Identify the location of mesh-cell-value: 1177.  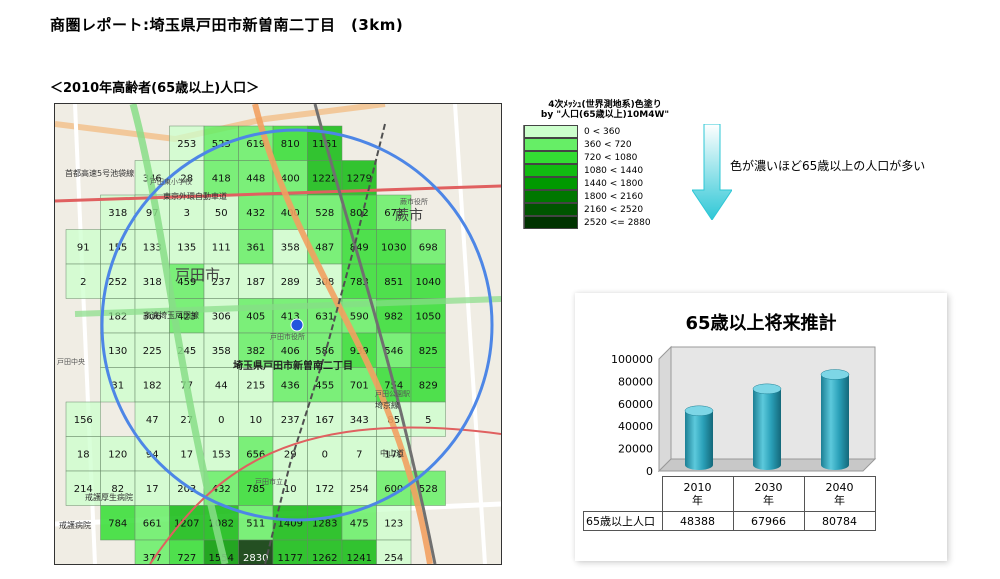
(290, 558).